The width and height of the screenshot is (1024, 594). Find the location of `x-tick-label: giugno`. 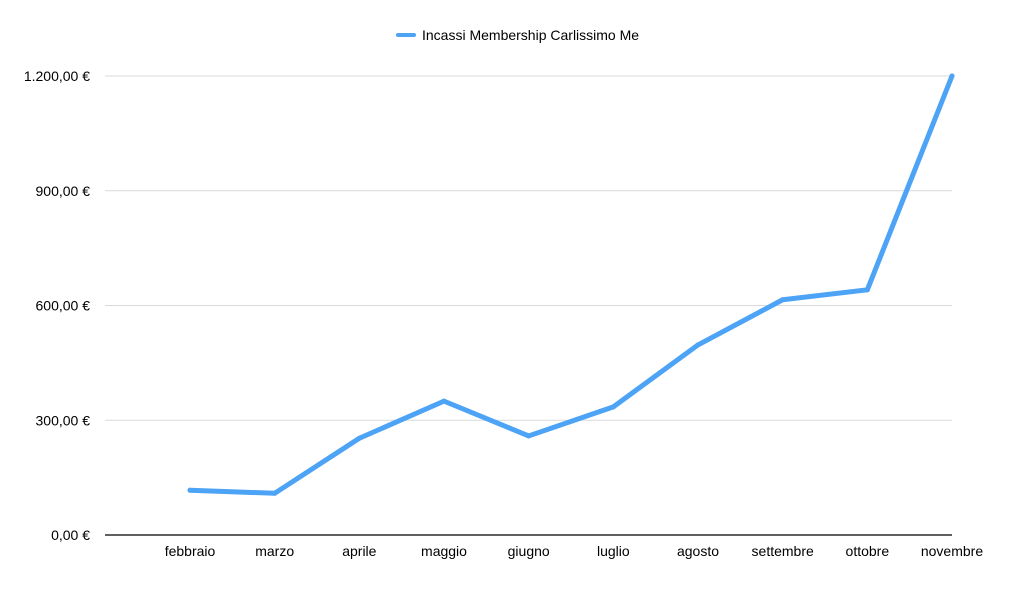

x-tick-label: giugno is located at coordinates (529, 551).